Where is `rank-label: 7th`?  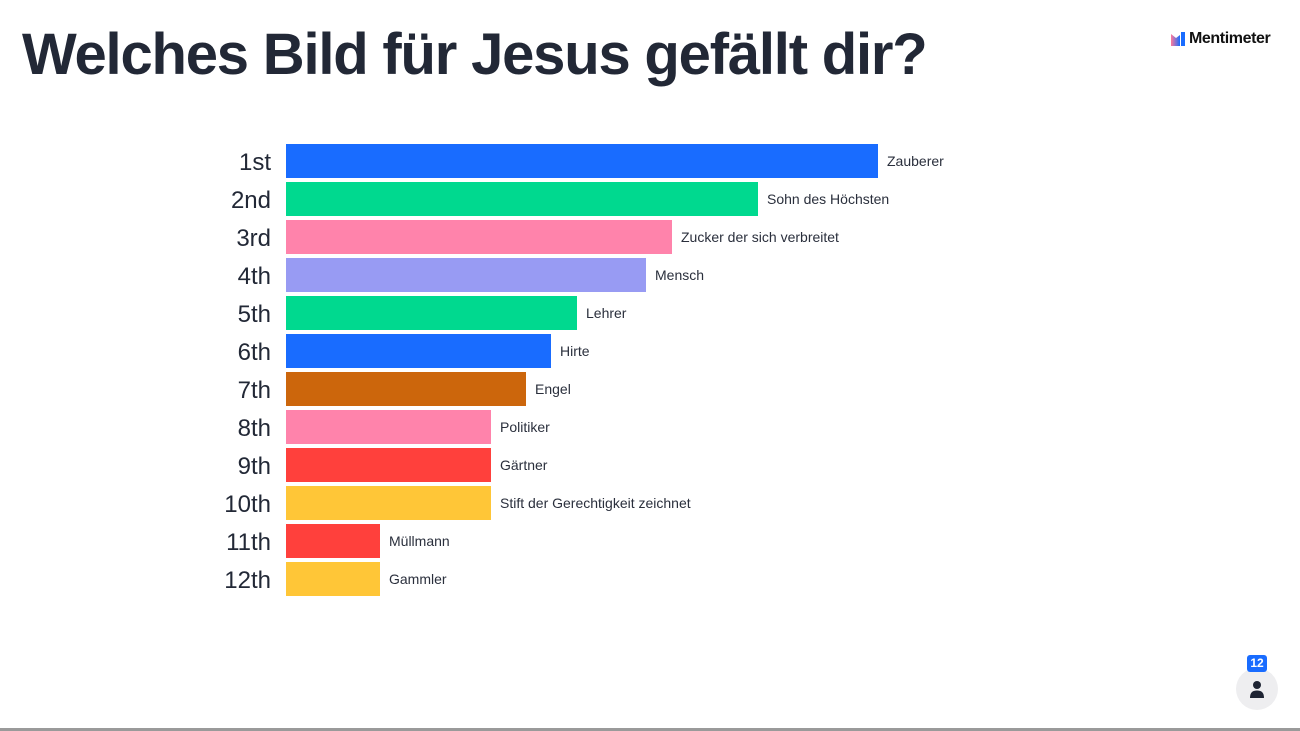 rank-label: 7th is located at coordinates (254, 390).